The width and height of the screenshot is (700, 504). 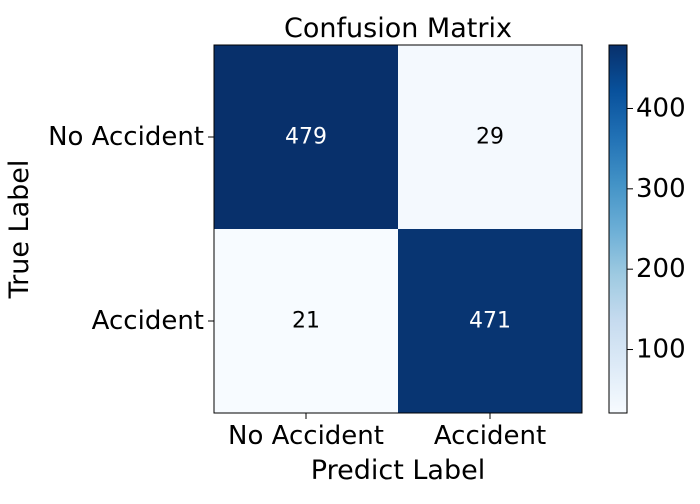 I want to click on chart-title: Confusion Matrix, so click(x=398, y=28).